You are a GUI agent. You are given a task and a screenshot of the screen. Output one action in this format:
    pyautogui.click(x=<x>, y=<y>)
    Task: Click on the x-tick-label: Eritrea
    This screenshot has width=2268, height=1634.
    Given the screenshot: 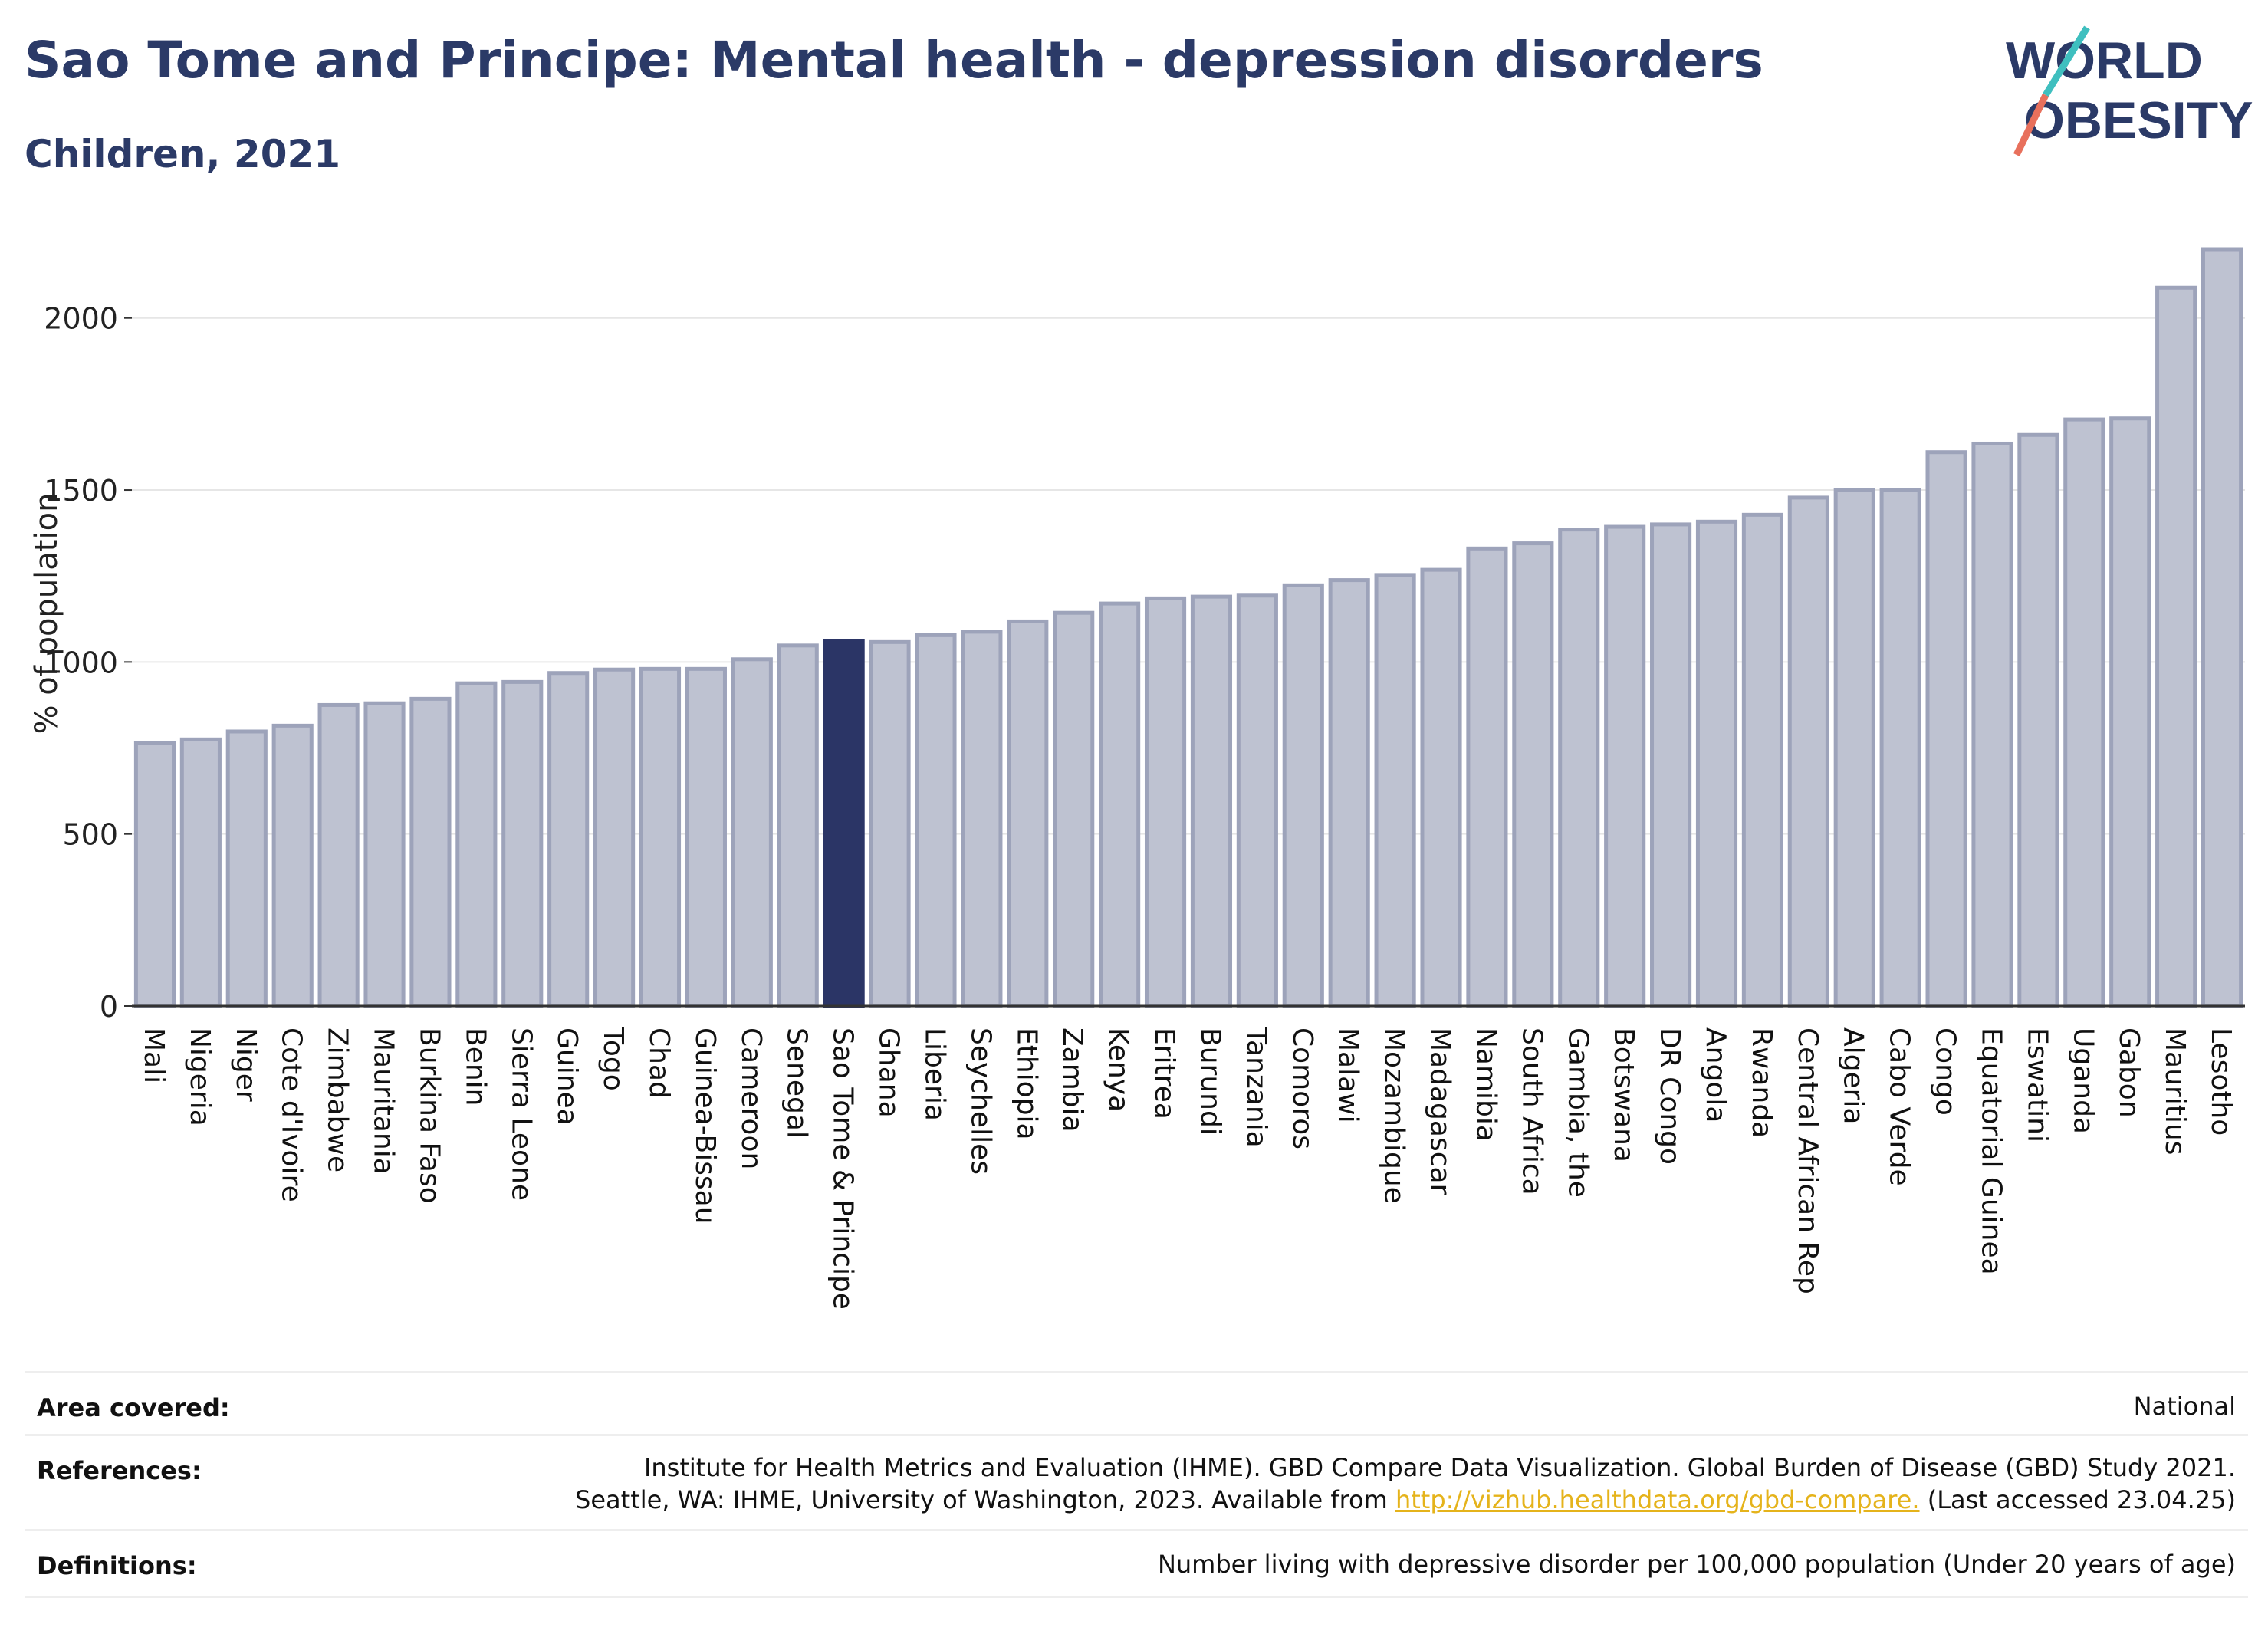 What is the action you would take?
    pyautogui.click(x=1164, y=1073)
    